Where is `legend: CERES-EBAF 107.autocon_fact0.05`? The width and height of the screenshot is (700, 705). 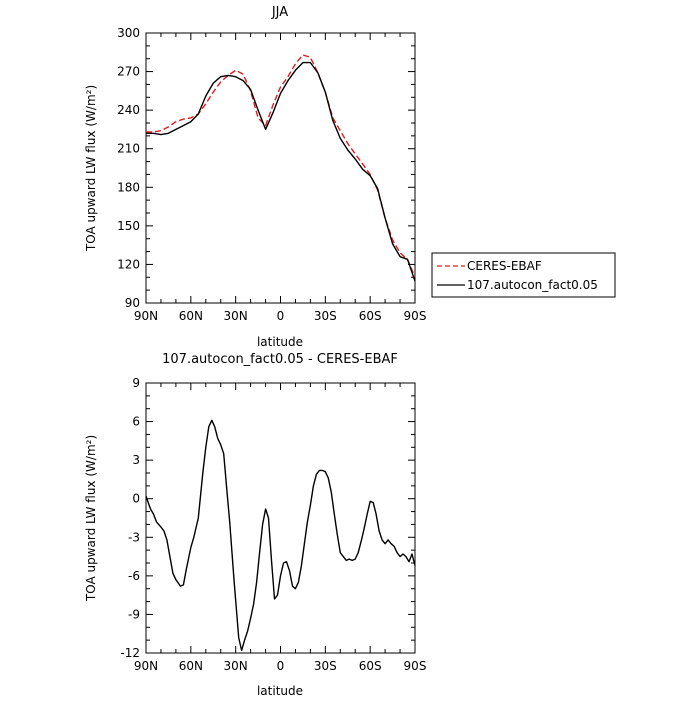 legend: CERES-EBAF 107.autocon_fact0.05 is located at coordinates (523, 275).